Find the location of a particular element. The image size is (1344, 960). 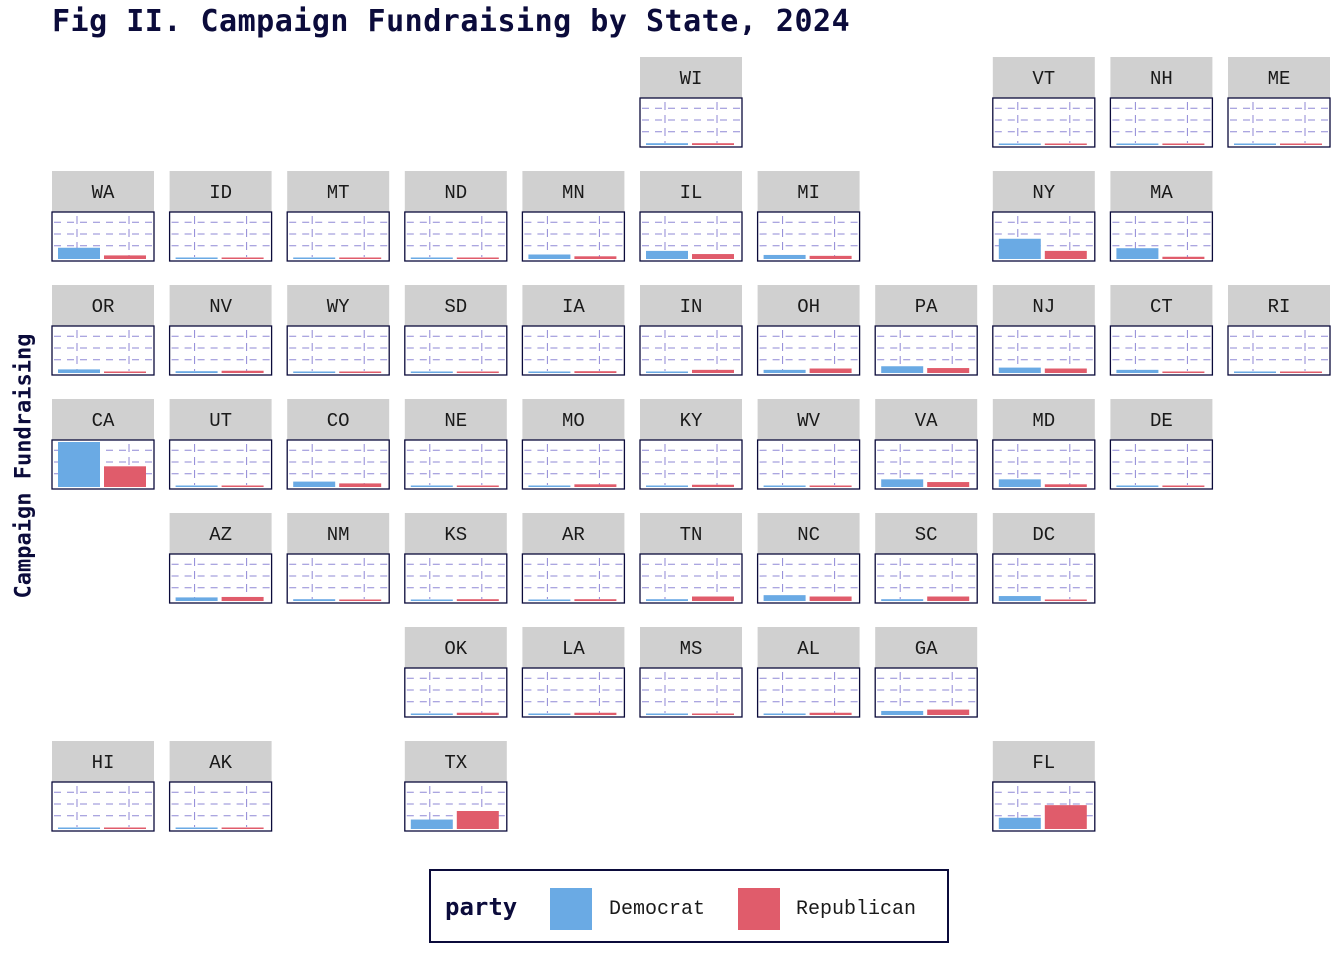

facet-label-sd: SD is located at coordinates (455, 307).